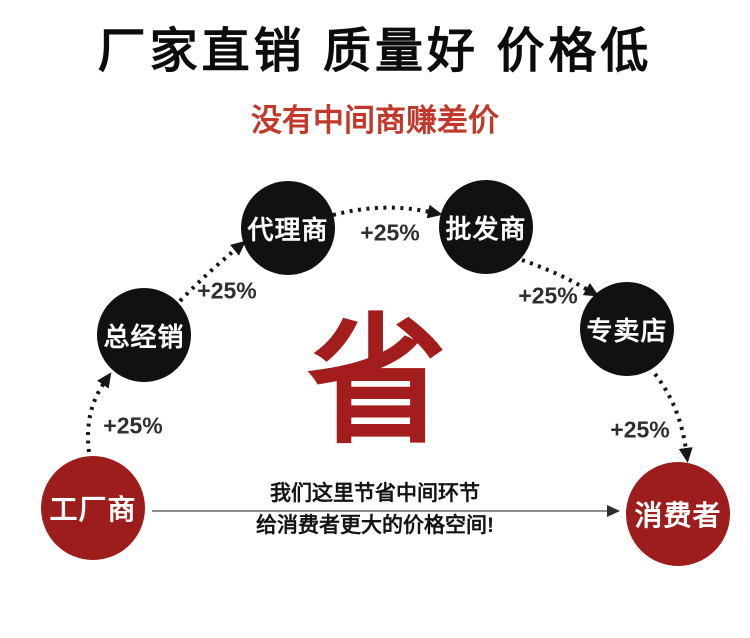 This screenshot has width=750, height=638. I want to click on markup-percent-label-2: +25%, so click(227, 290).